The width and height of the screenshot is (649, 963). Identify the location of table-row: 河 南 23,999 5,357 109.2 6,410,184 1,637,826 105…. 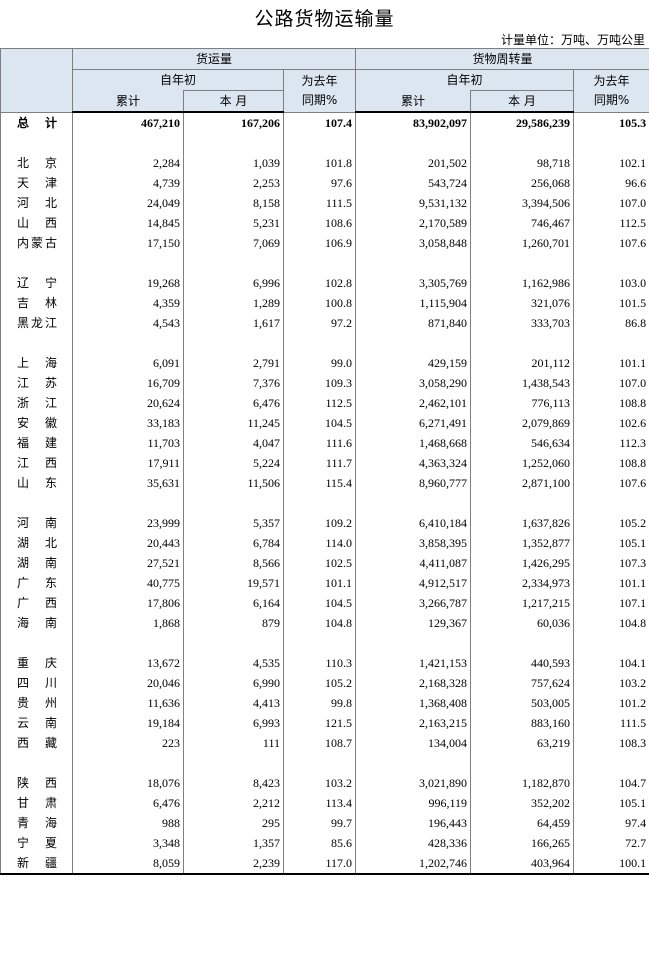
(324, 523).